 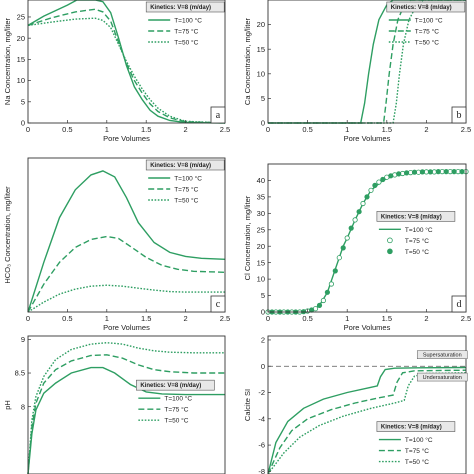 I want to click on panel-d-x-tick-label-1: 0.5, so click(x=307, y=318).